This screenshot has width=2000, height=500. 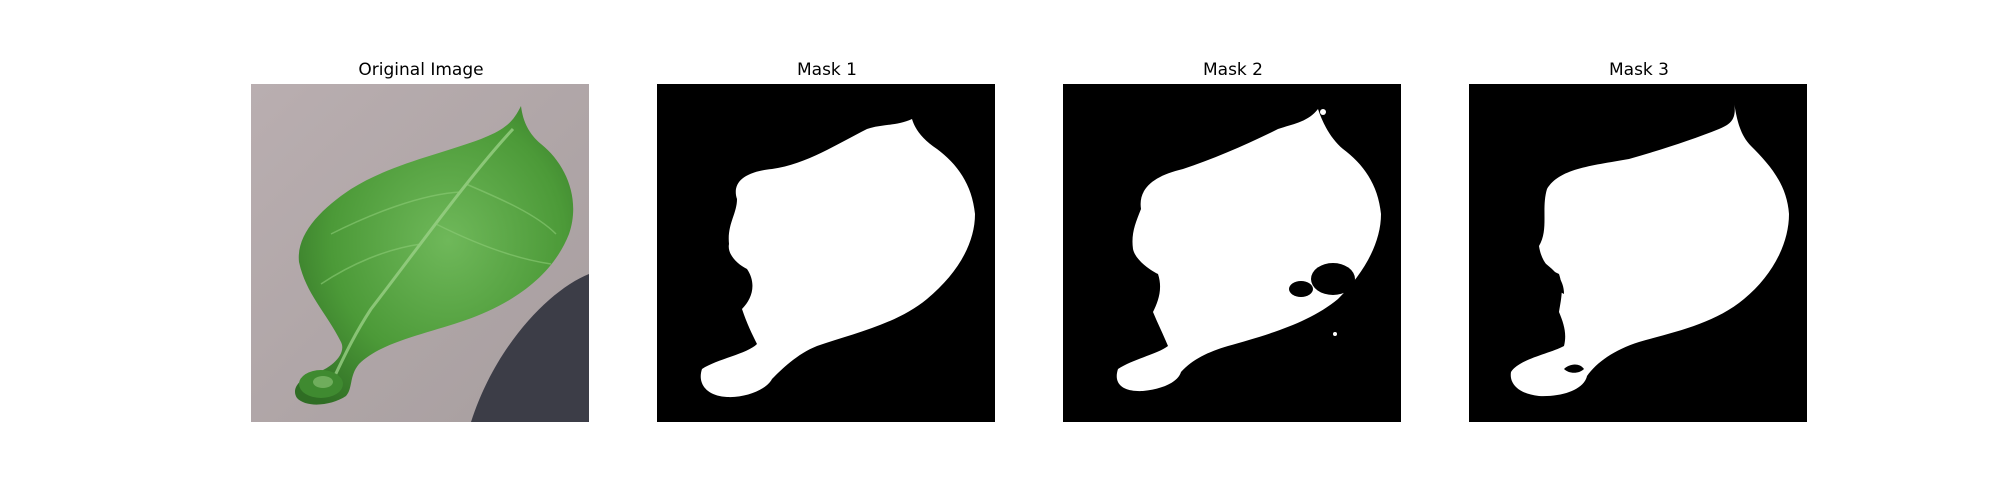 I want to click on panel-mask-3: Mask 3, so click(x=1639, y=240).